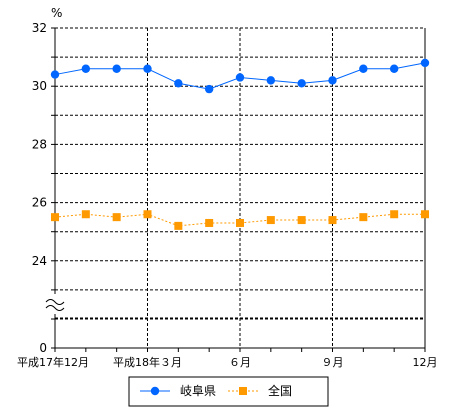 Image resolution: width=474 pixels, height=419 pixels. I want to click on x-tick-label: ６月, so click(240, 362).